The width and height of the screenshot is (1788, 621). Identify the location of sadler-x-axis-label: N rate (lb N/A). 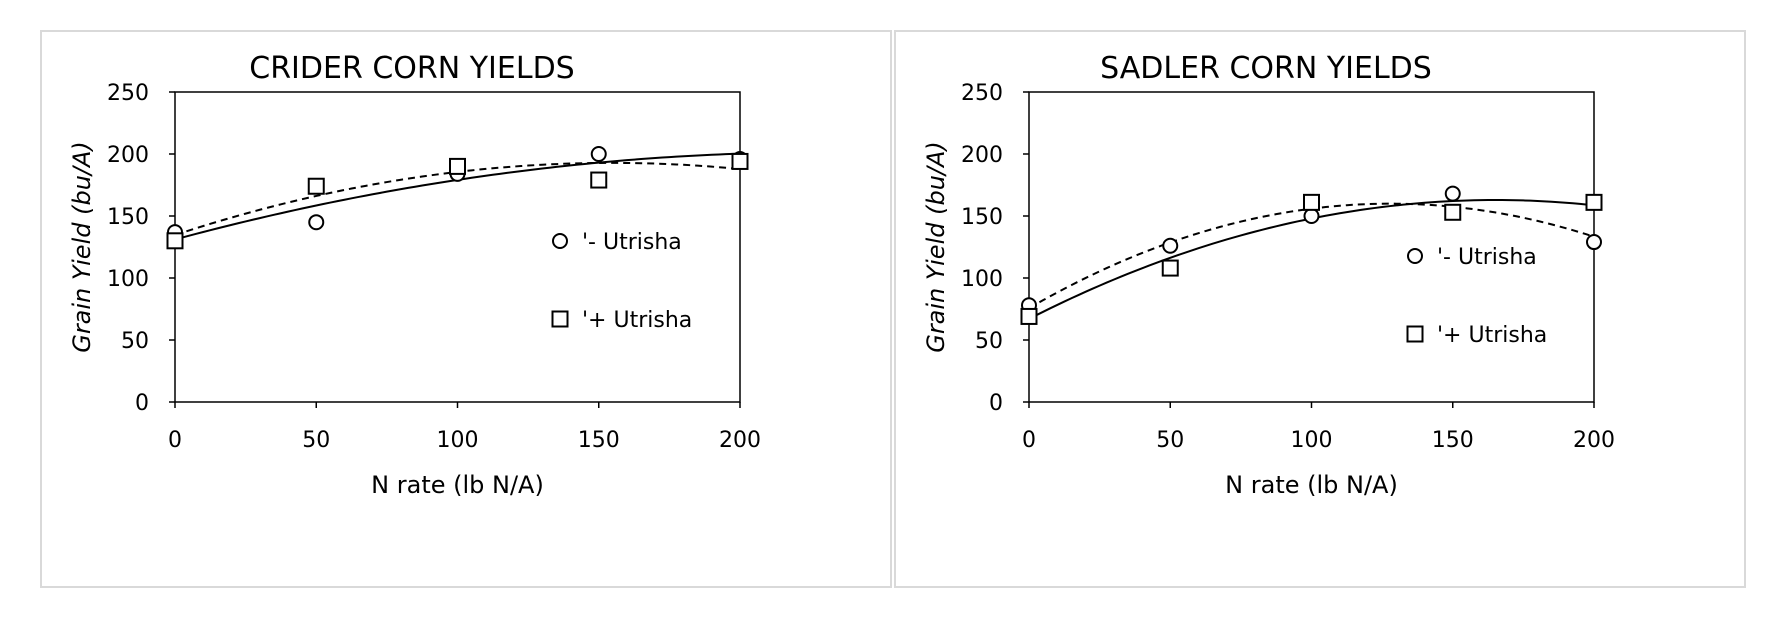
(1311, 485).